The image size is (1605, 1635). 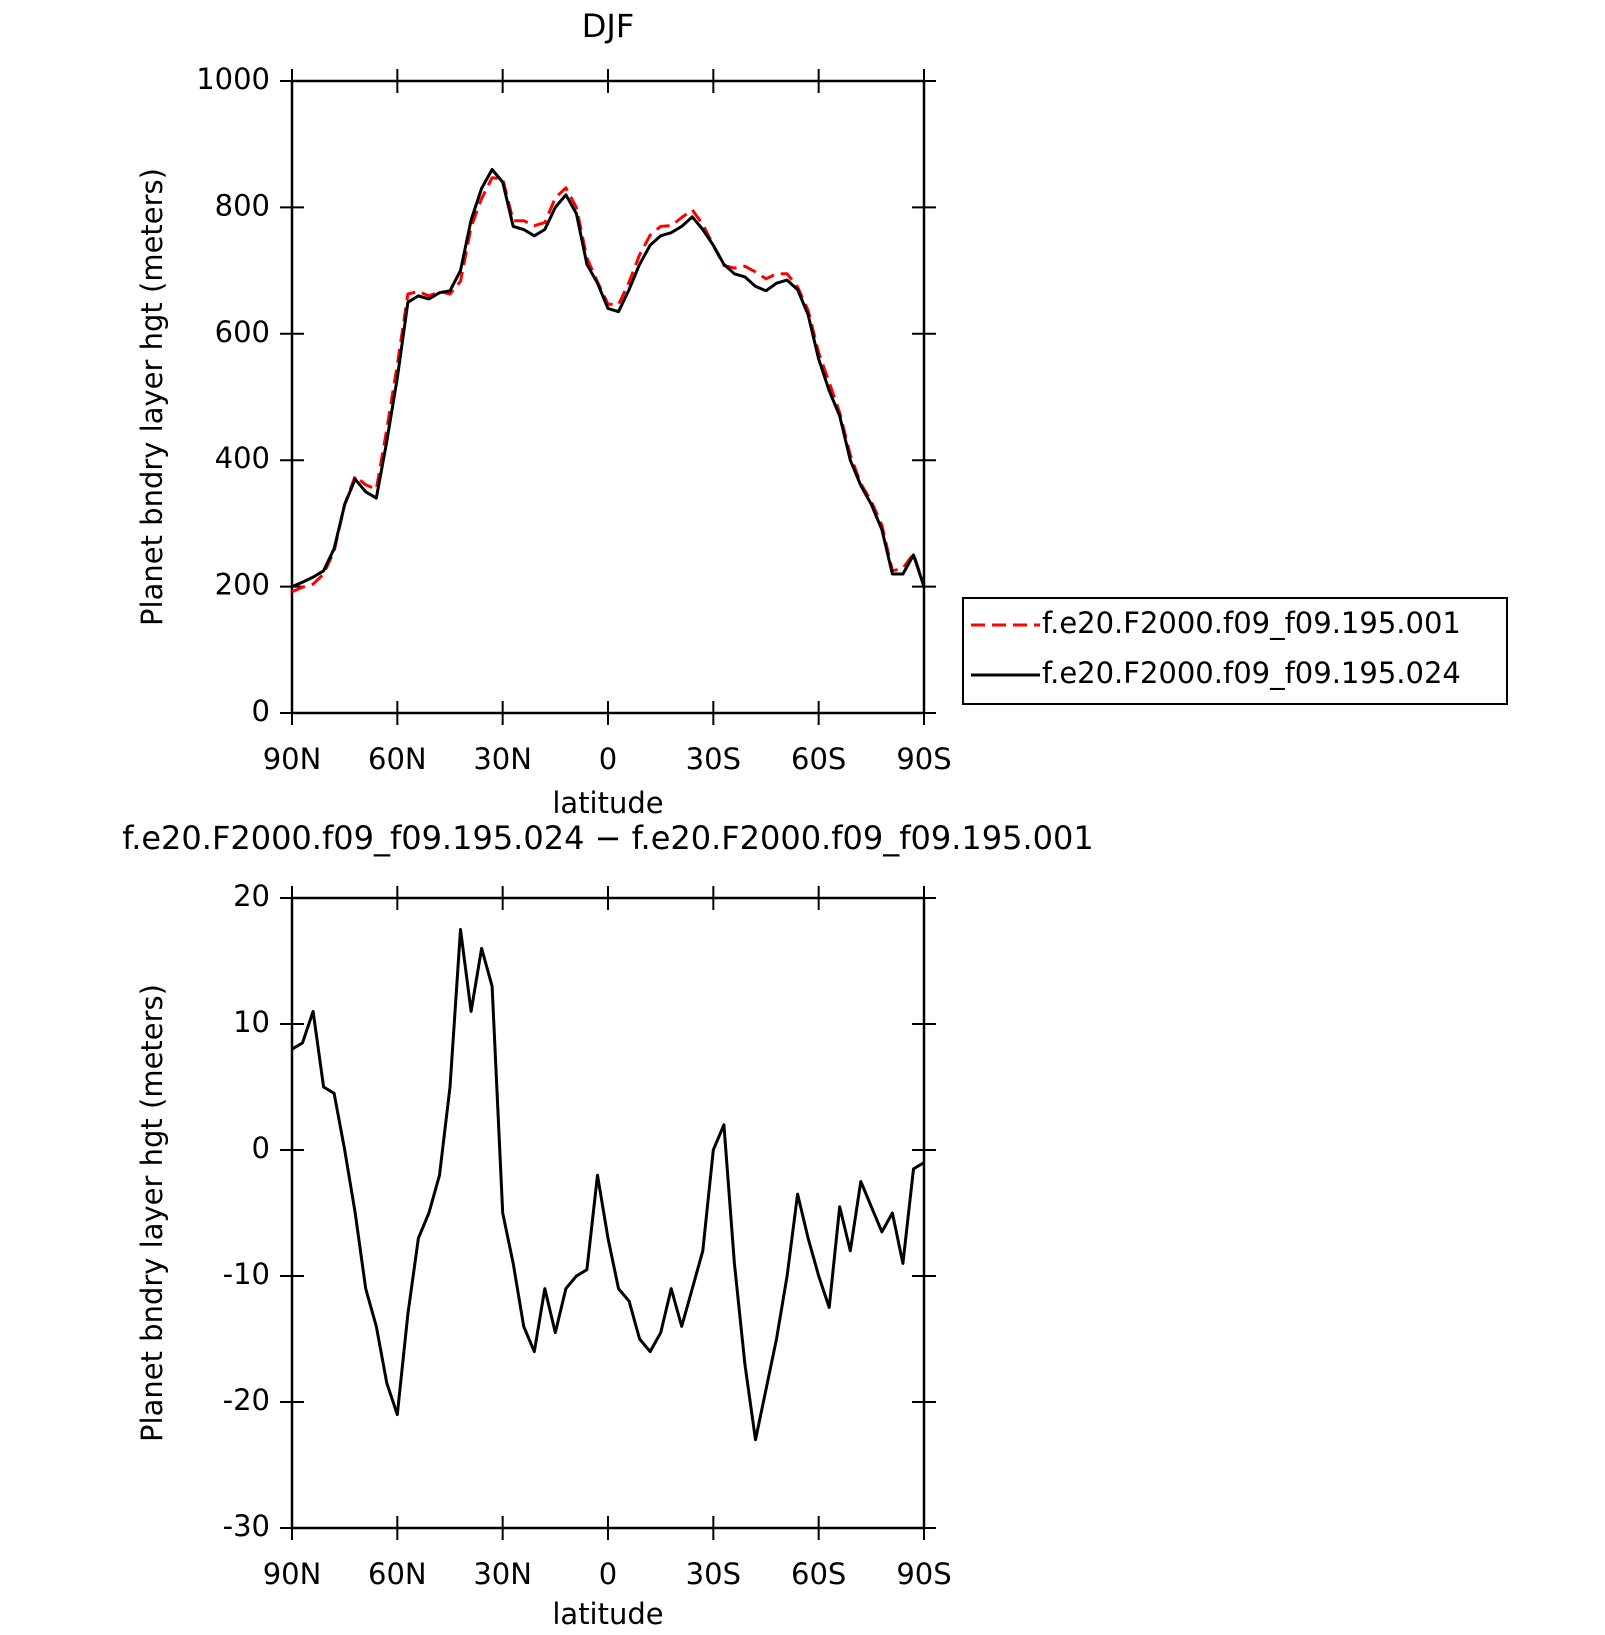 I want to click on legend-box, so click(x=1235, y=651).